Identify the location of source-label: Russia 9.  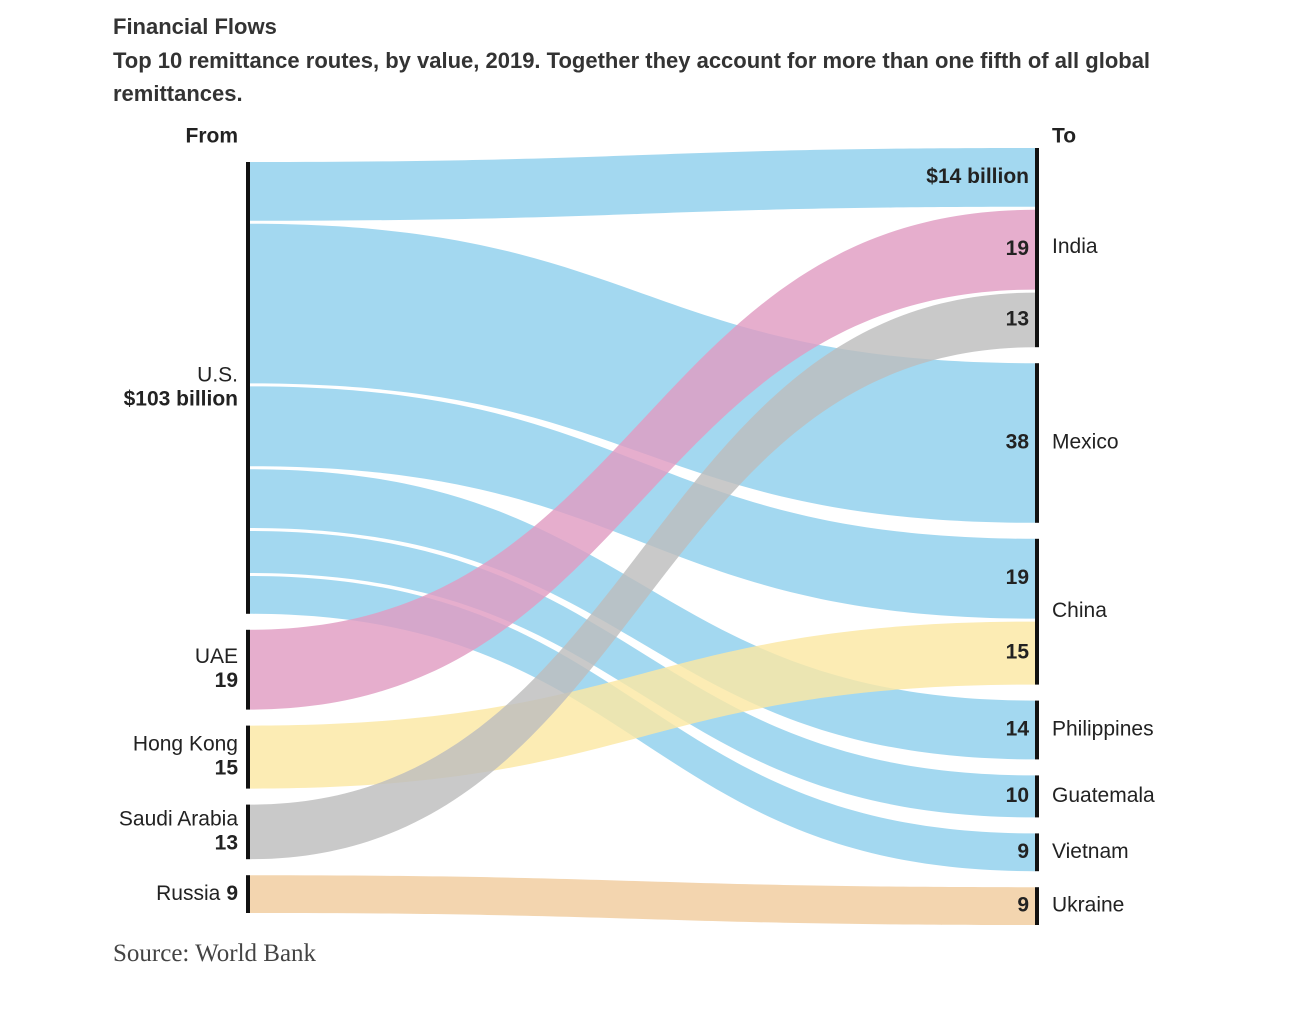
(197, 893).